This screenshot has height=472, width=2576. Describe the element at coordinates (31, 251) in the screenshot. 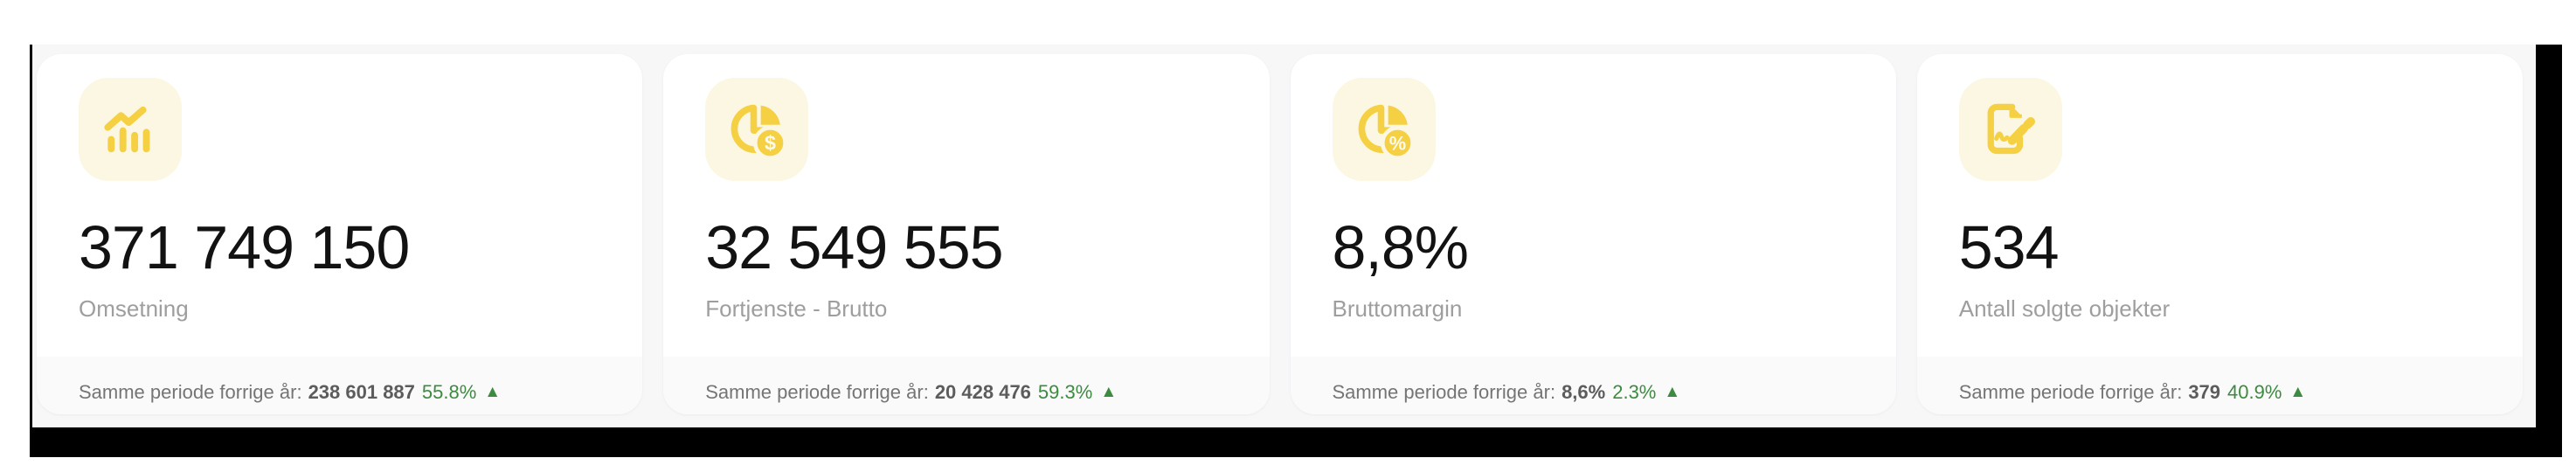

I see `capture-frame-left` at that location.